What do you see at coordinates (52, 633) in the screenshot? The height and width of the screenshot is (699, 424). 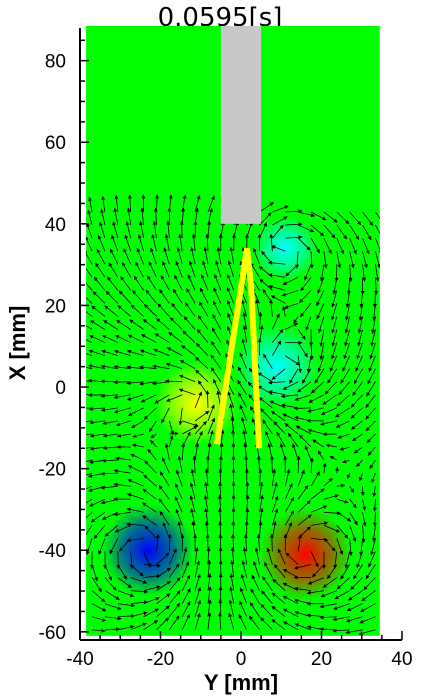 I see `y-tick-label: -60` at bounding box center [52, 633].